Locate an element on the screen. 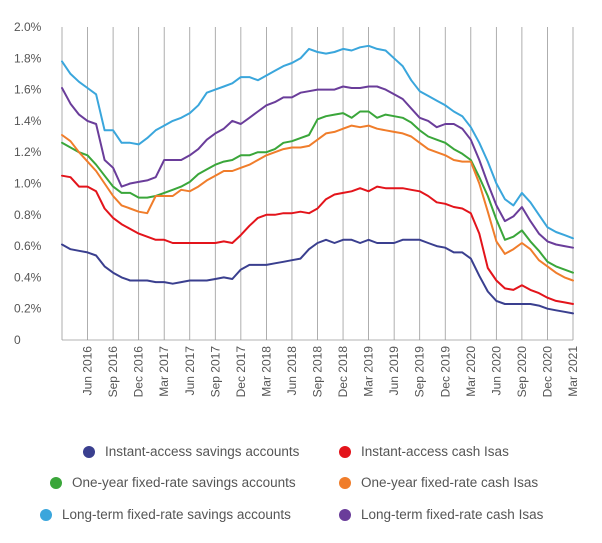 The height and width of the screenshot is (543, 602). x-tick-label: Jun 2018 is located at coordinates (292, 371).